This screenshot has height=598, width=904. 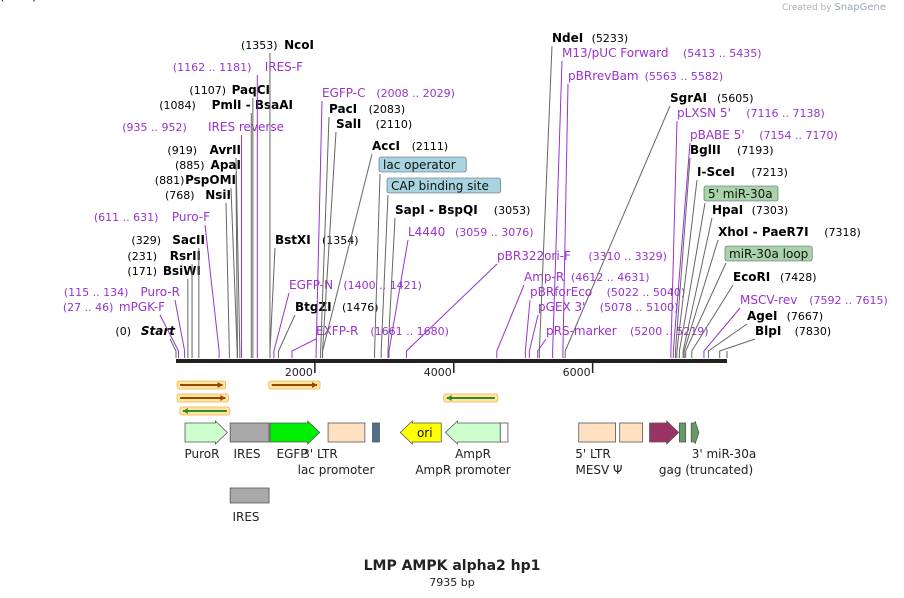 I want to click on credit-prefix: Created by, so click(x=807, y=8).